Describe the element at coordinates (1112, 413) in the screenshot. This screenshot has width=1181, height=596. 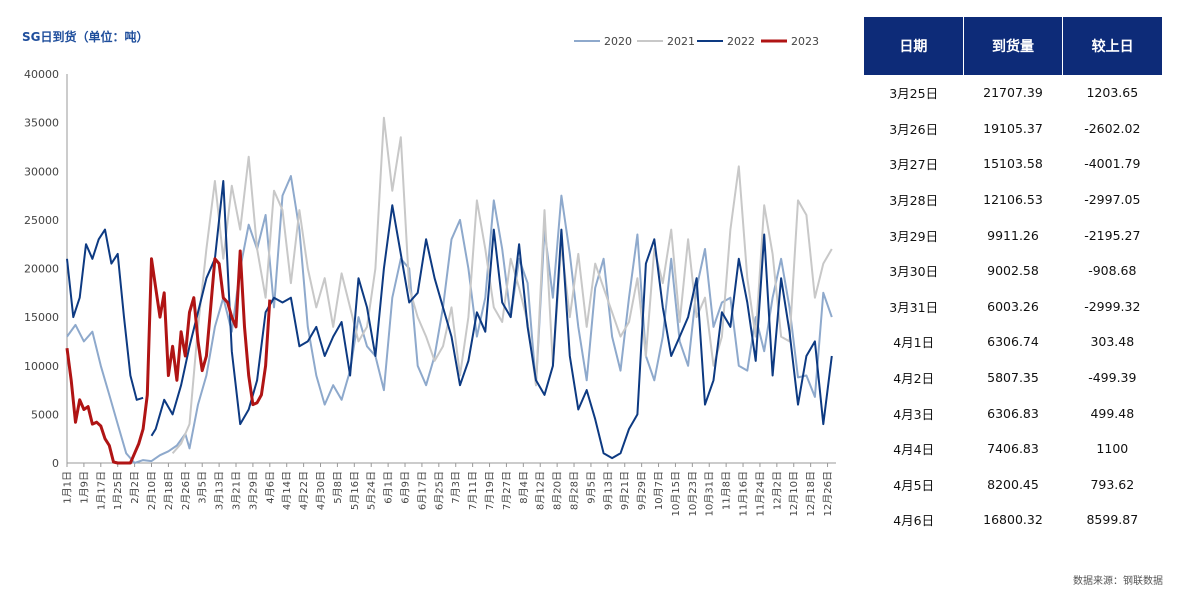
I see `cell-change: 499.48` at that location.